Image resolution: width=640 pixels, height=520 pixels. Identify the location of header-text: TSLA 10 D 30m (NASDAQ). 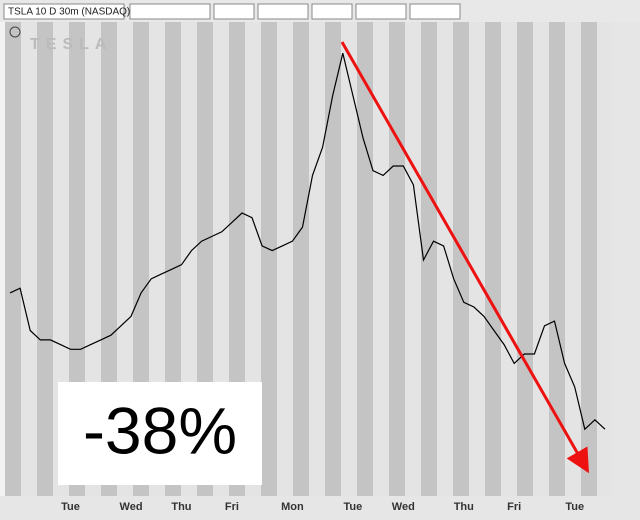
(69, 12).